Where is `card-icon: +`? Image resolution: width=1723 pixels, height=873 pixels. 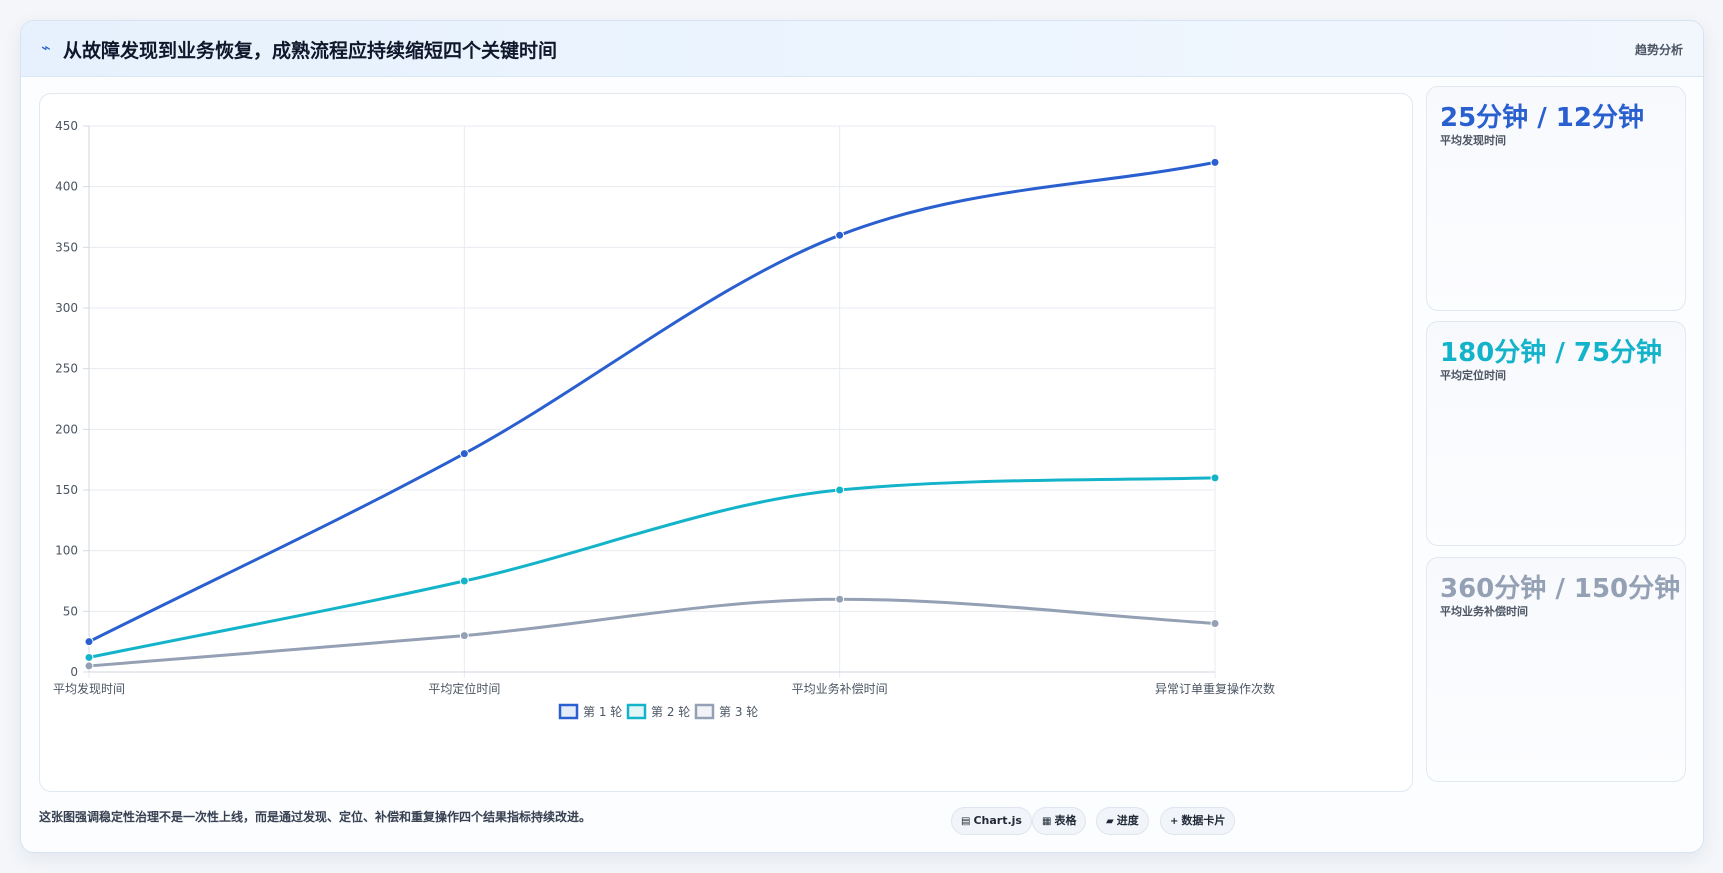 card-icon: + is located at coordinates (1174, 821).